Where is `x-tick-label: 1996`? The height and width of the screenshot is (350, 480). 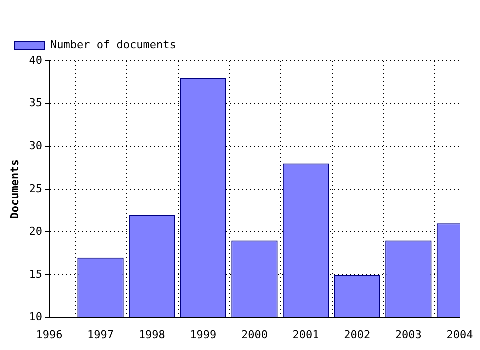 x-tick-label: 1996 is located at coordinates (49, 335).